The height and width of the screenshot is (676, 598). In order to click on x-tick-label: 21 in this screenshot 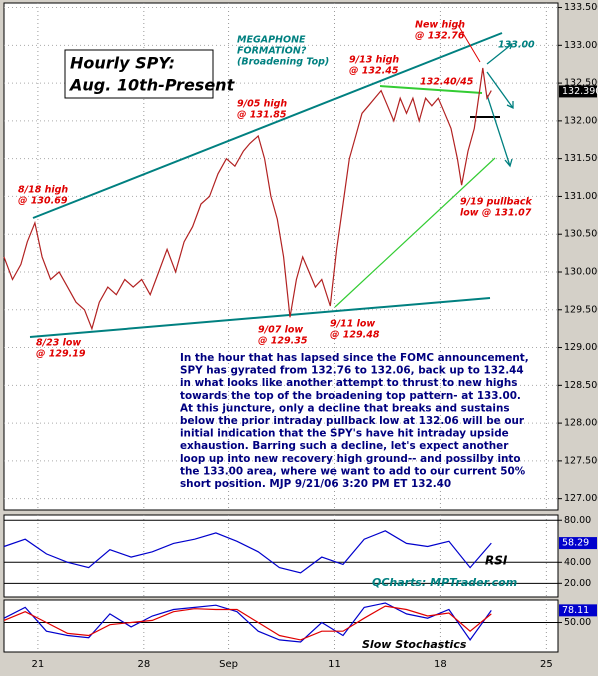, I will do `click(38, 664)`.